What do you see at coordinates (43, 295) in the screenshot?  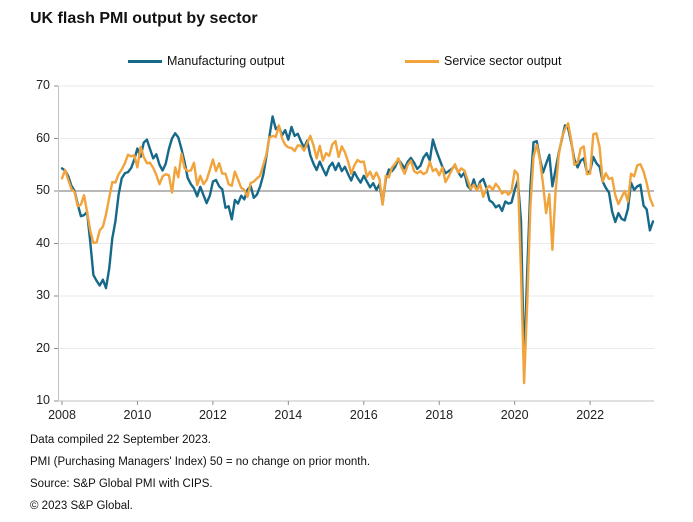 I see `y-tick-label: 30` at bounding box center [43, 295].